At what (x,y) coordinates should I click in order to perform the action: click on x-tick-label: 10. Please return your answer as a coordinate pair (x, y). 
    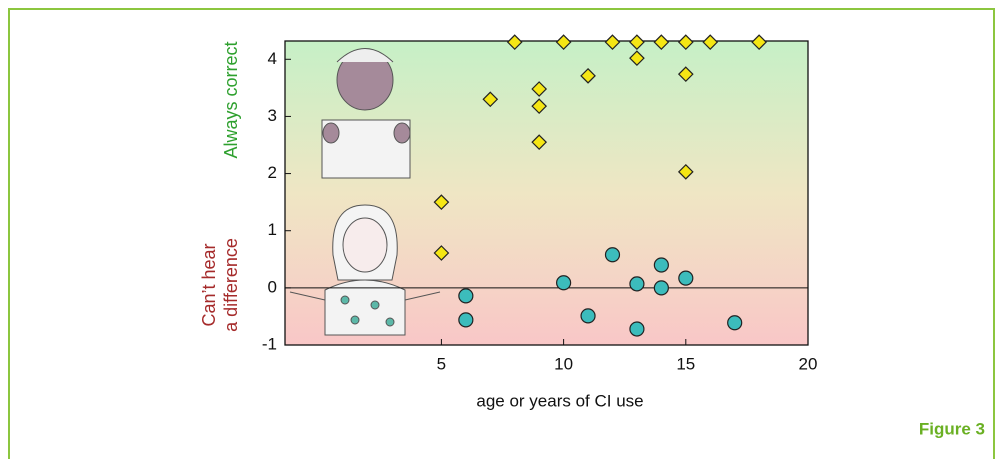
    Looking at the image, I should click on (563, 363).